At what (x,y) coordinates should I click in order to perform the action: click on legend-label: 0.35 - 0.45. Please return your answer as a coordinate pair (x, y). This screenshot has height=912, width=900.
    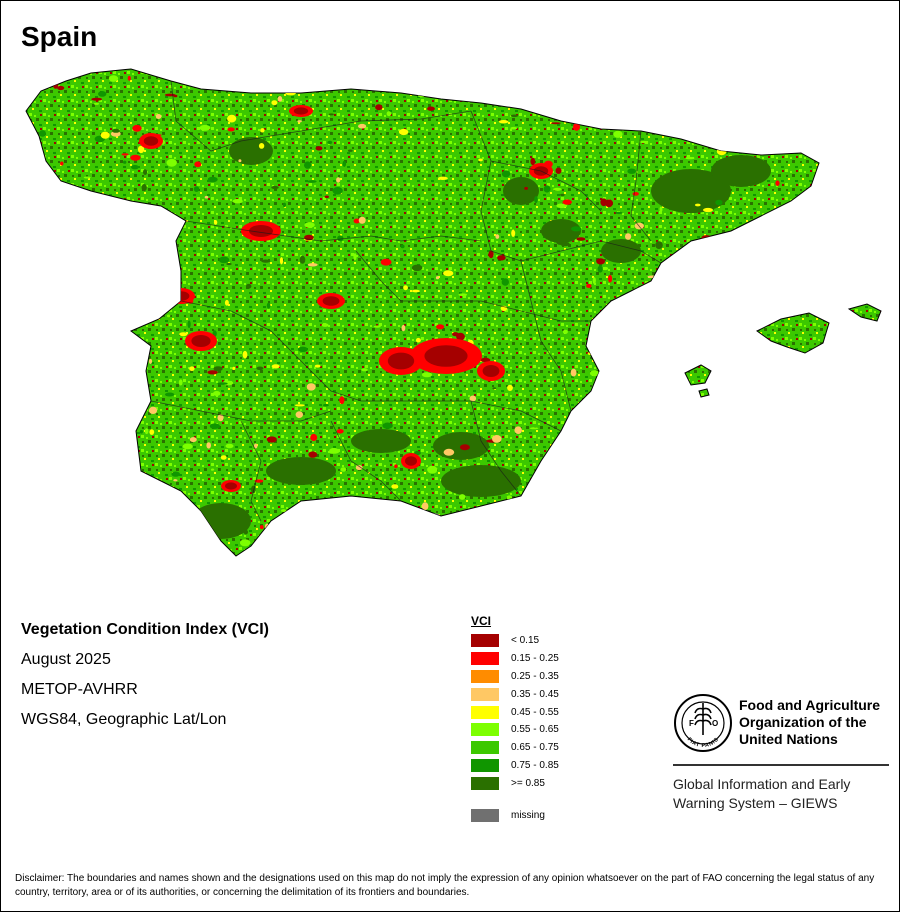
    Looking at the image, I should click on (535, 694).